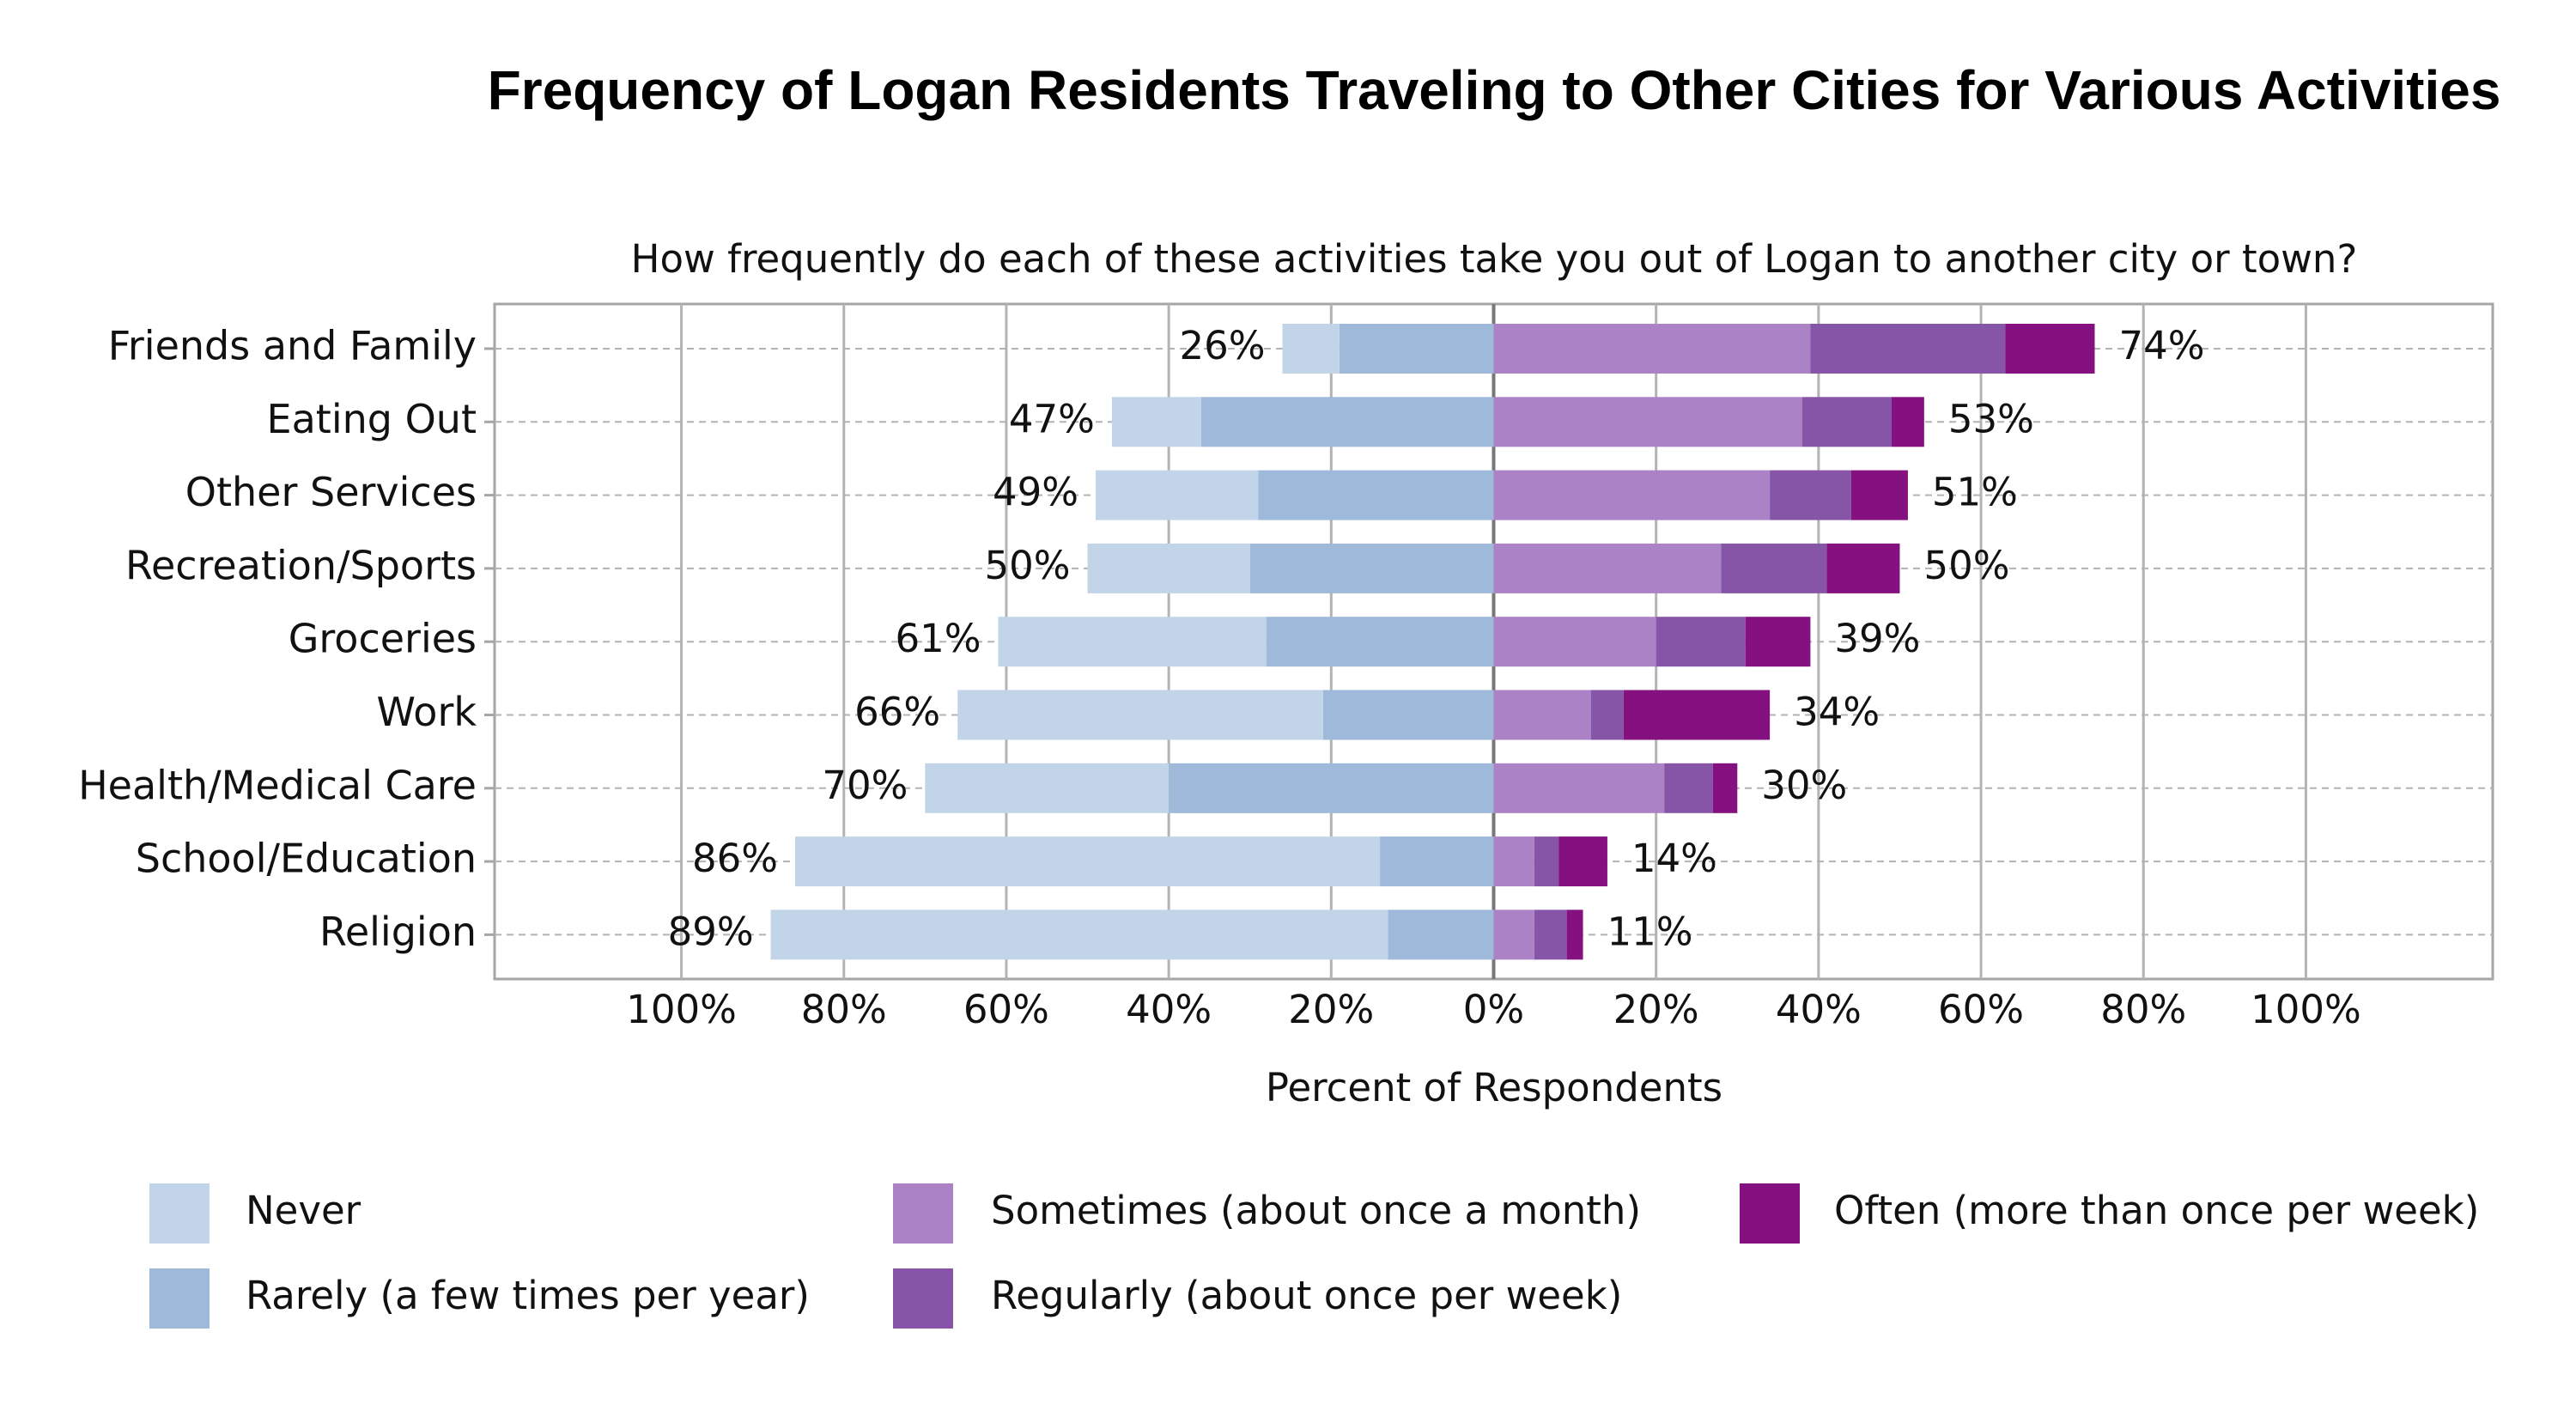 The height and width of the screenshot is (1417, 2576). What do you see at coordinates (1028, 565) in the screenshot?
I see `left-total-label: 50%` at bounding box center [1028, 565].